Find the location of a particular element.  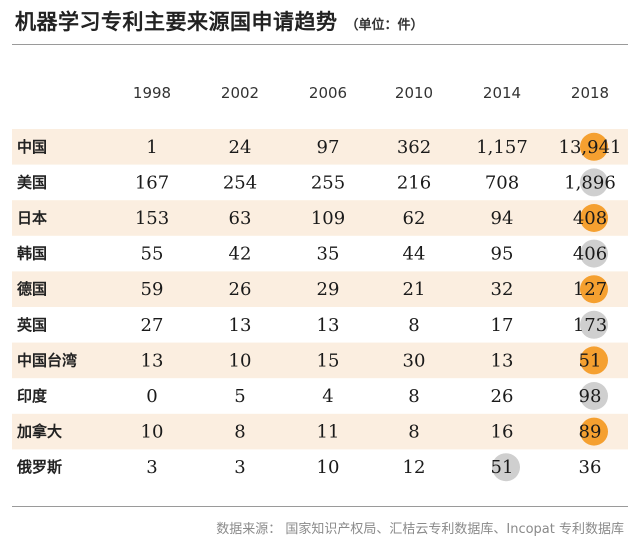

cell-value: 30 is located at coordinates (414, 360).